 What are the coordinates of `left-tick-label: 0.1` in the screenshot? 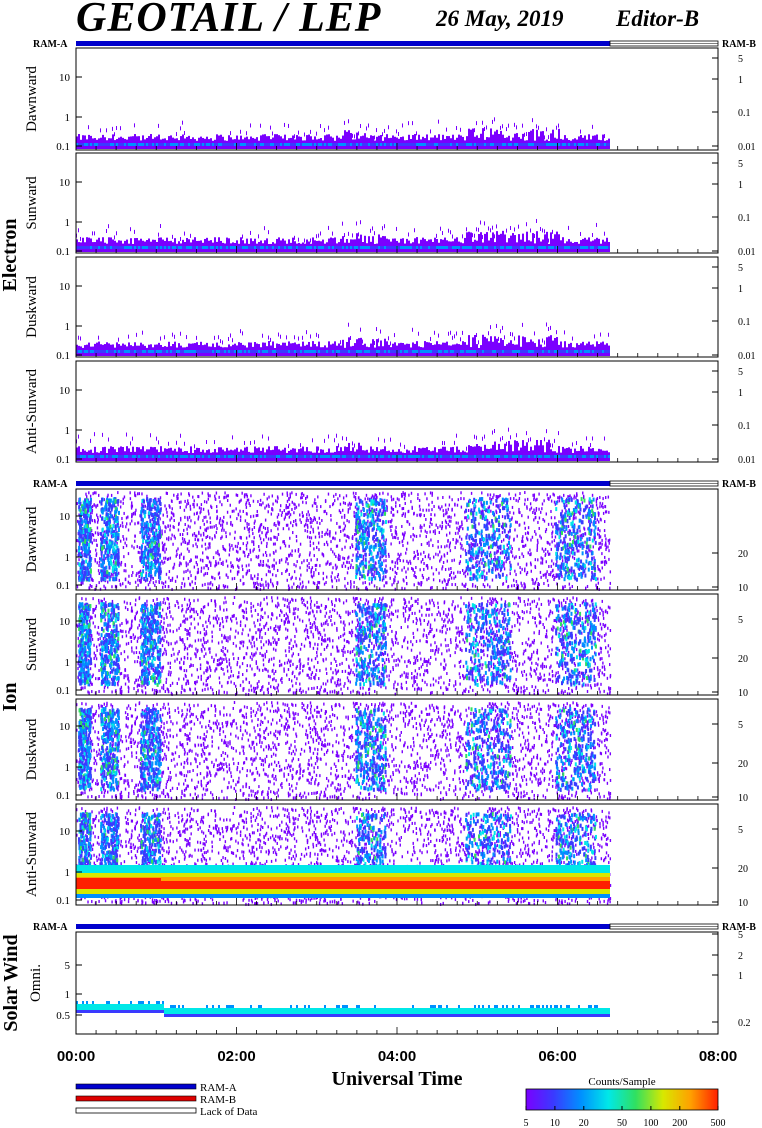 It's located at (63, 356).